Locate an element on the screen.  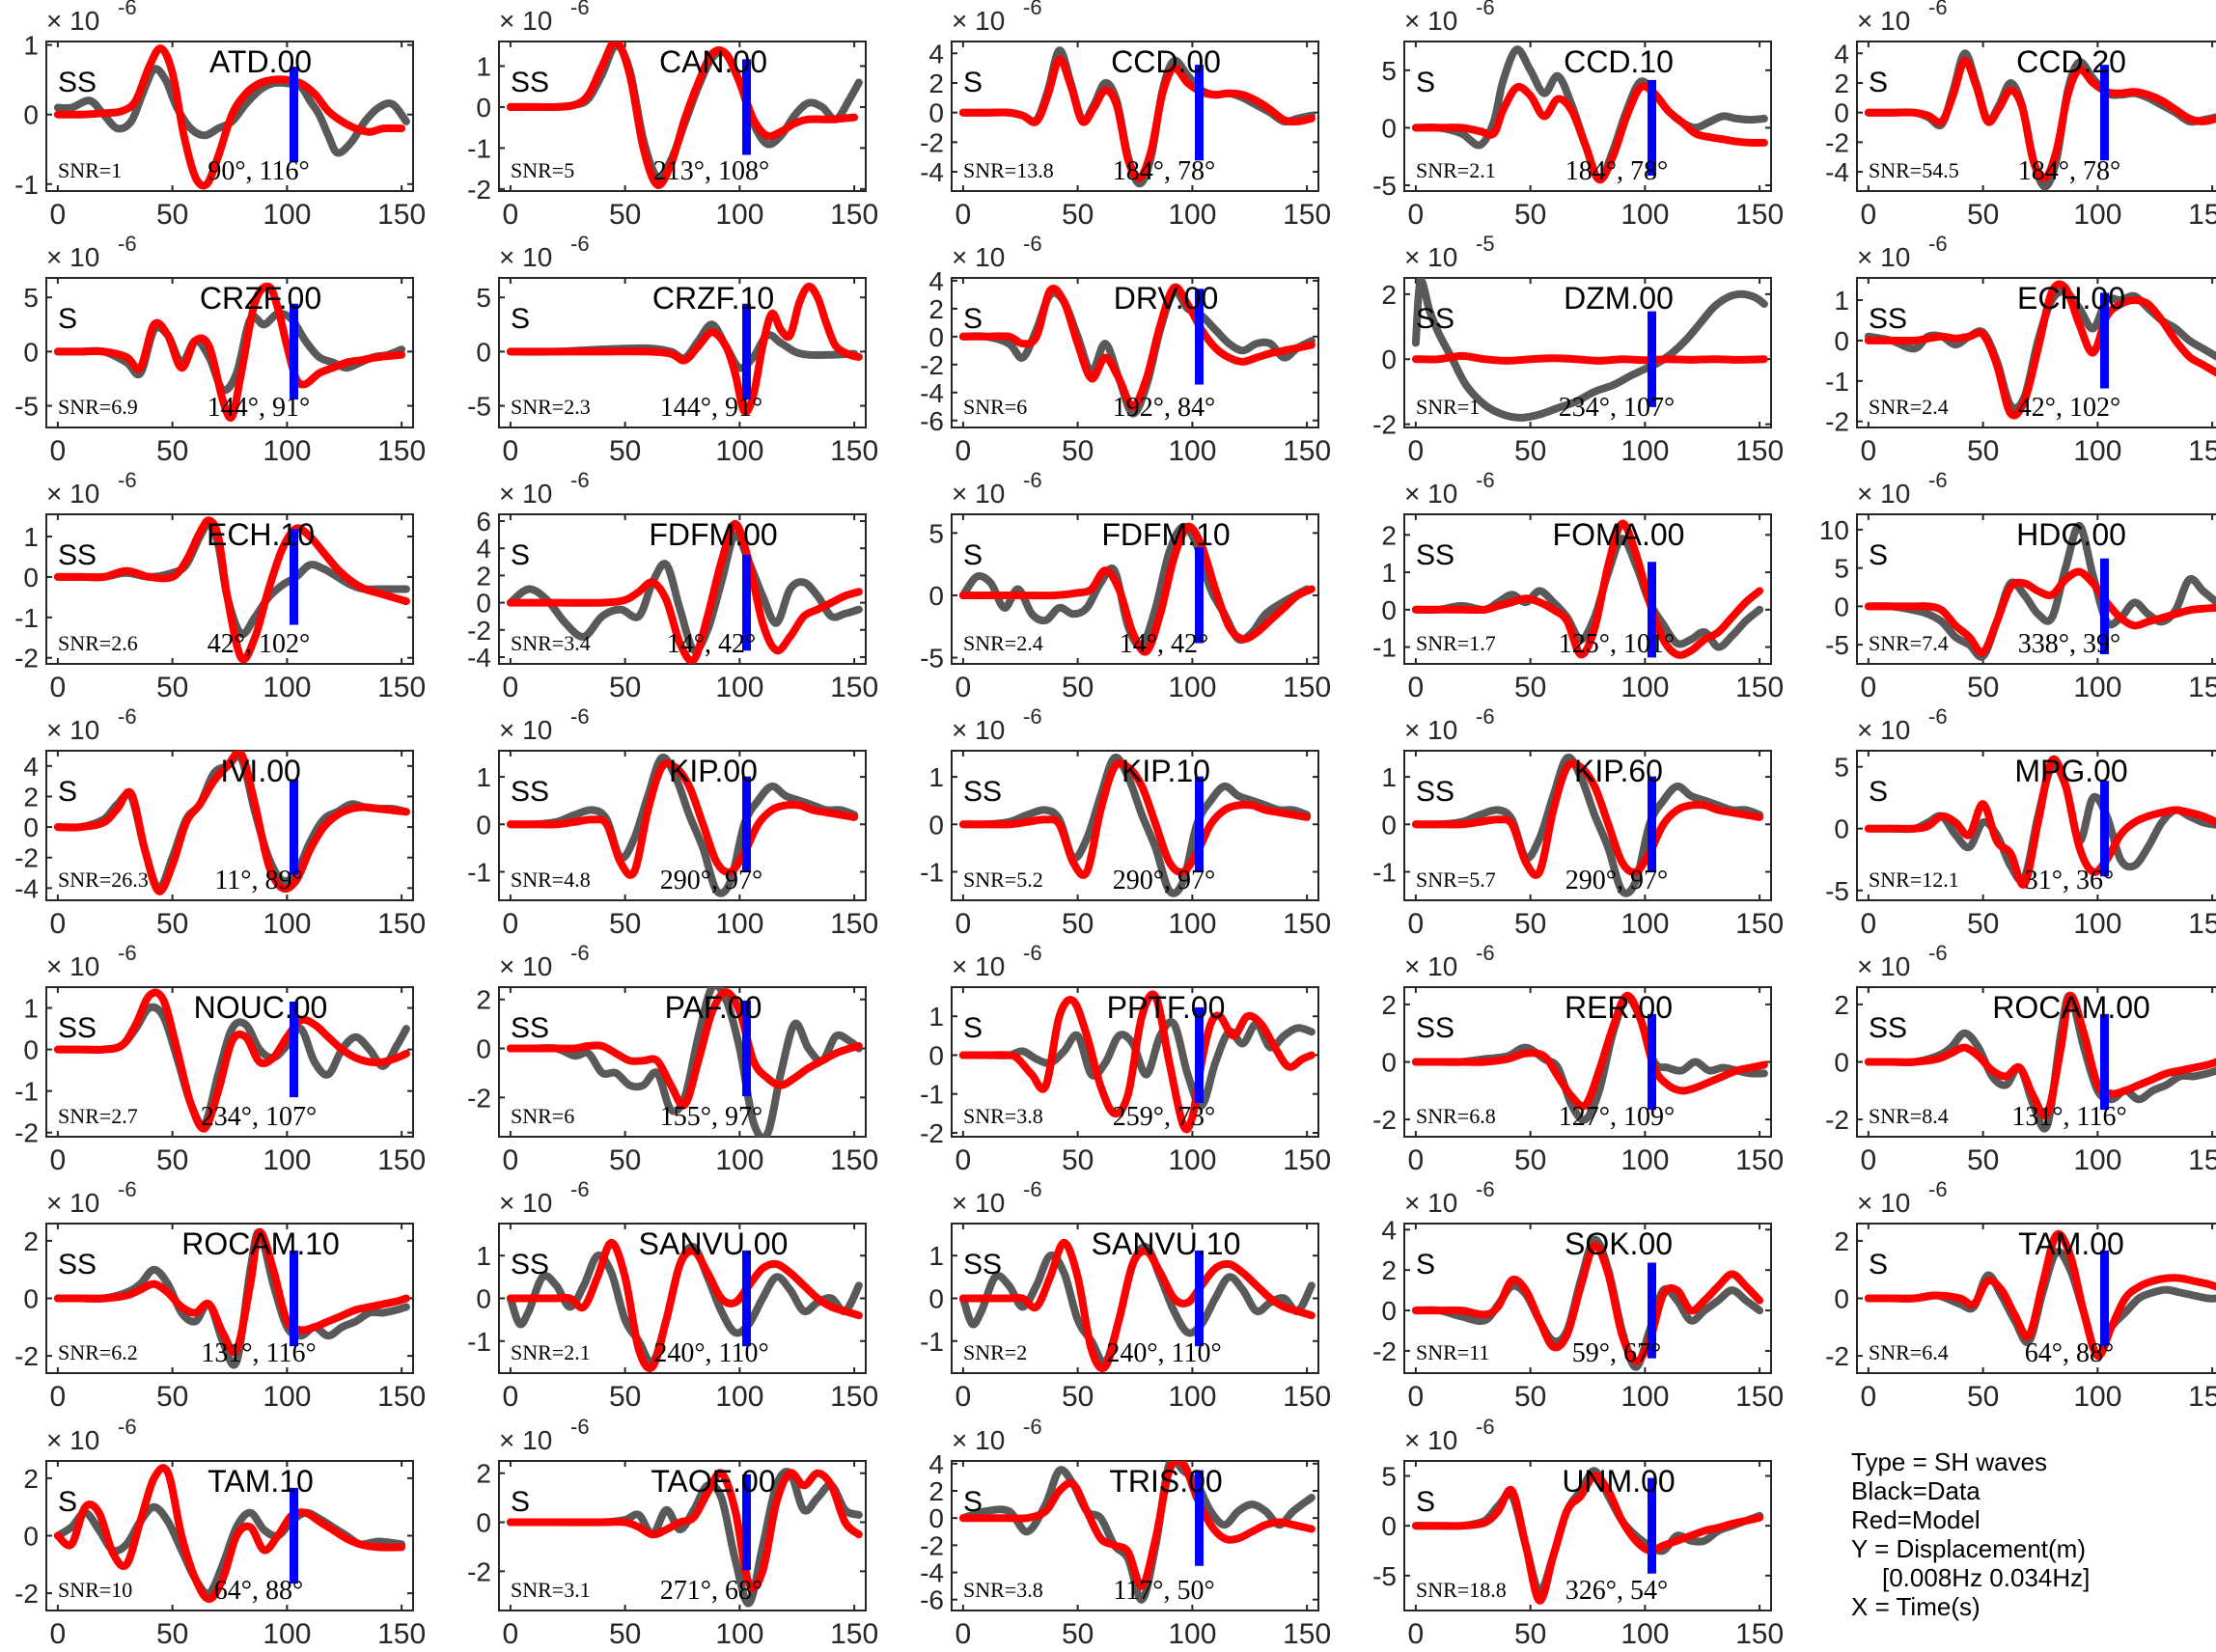
angle-label: 131°, 116° is located at coordinates (2068, 1117).